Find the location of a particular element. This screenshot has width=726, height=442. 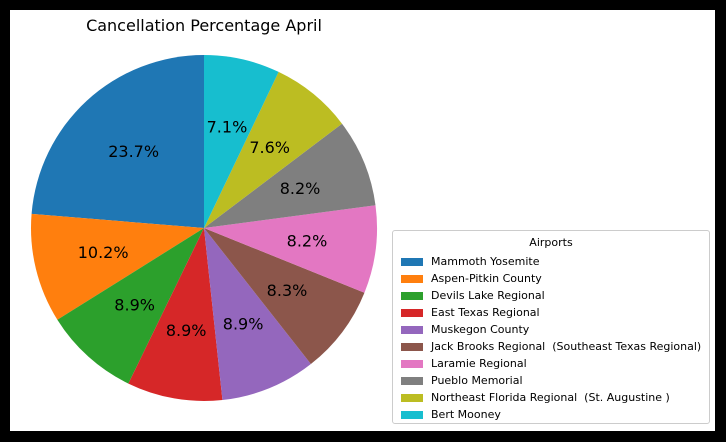

legend-label: Pueblo Memorial is located at coordinates (477, 380).